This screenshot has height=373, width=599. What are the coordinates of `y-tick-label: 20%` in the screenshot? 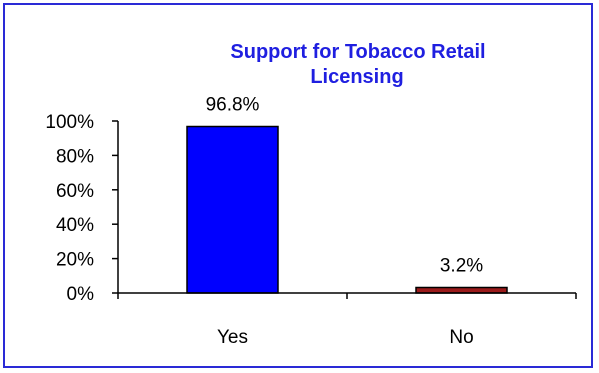 It's located at (75, 260).